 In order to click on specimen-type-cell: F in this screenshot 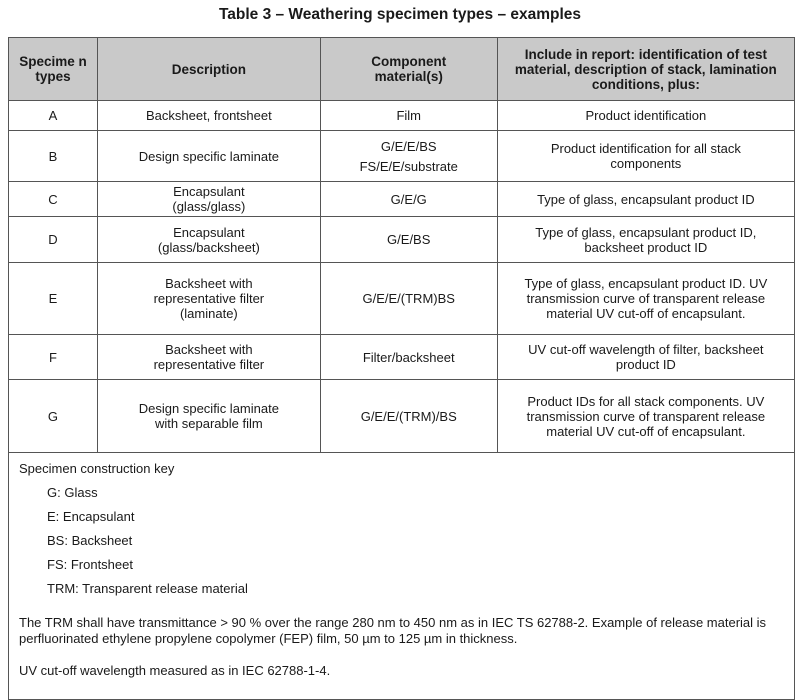, I will do `click(53, 357)`.